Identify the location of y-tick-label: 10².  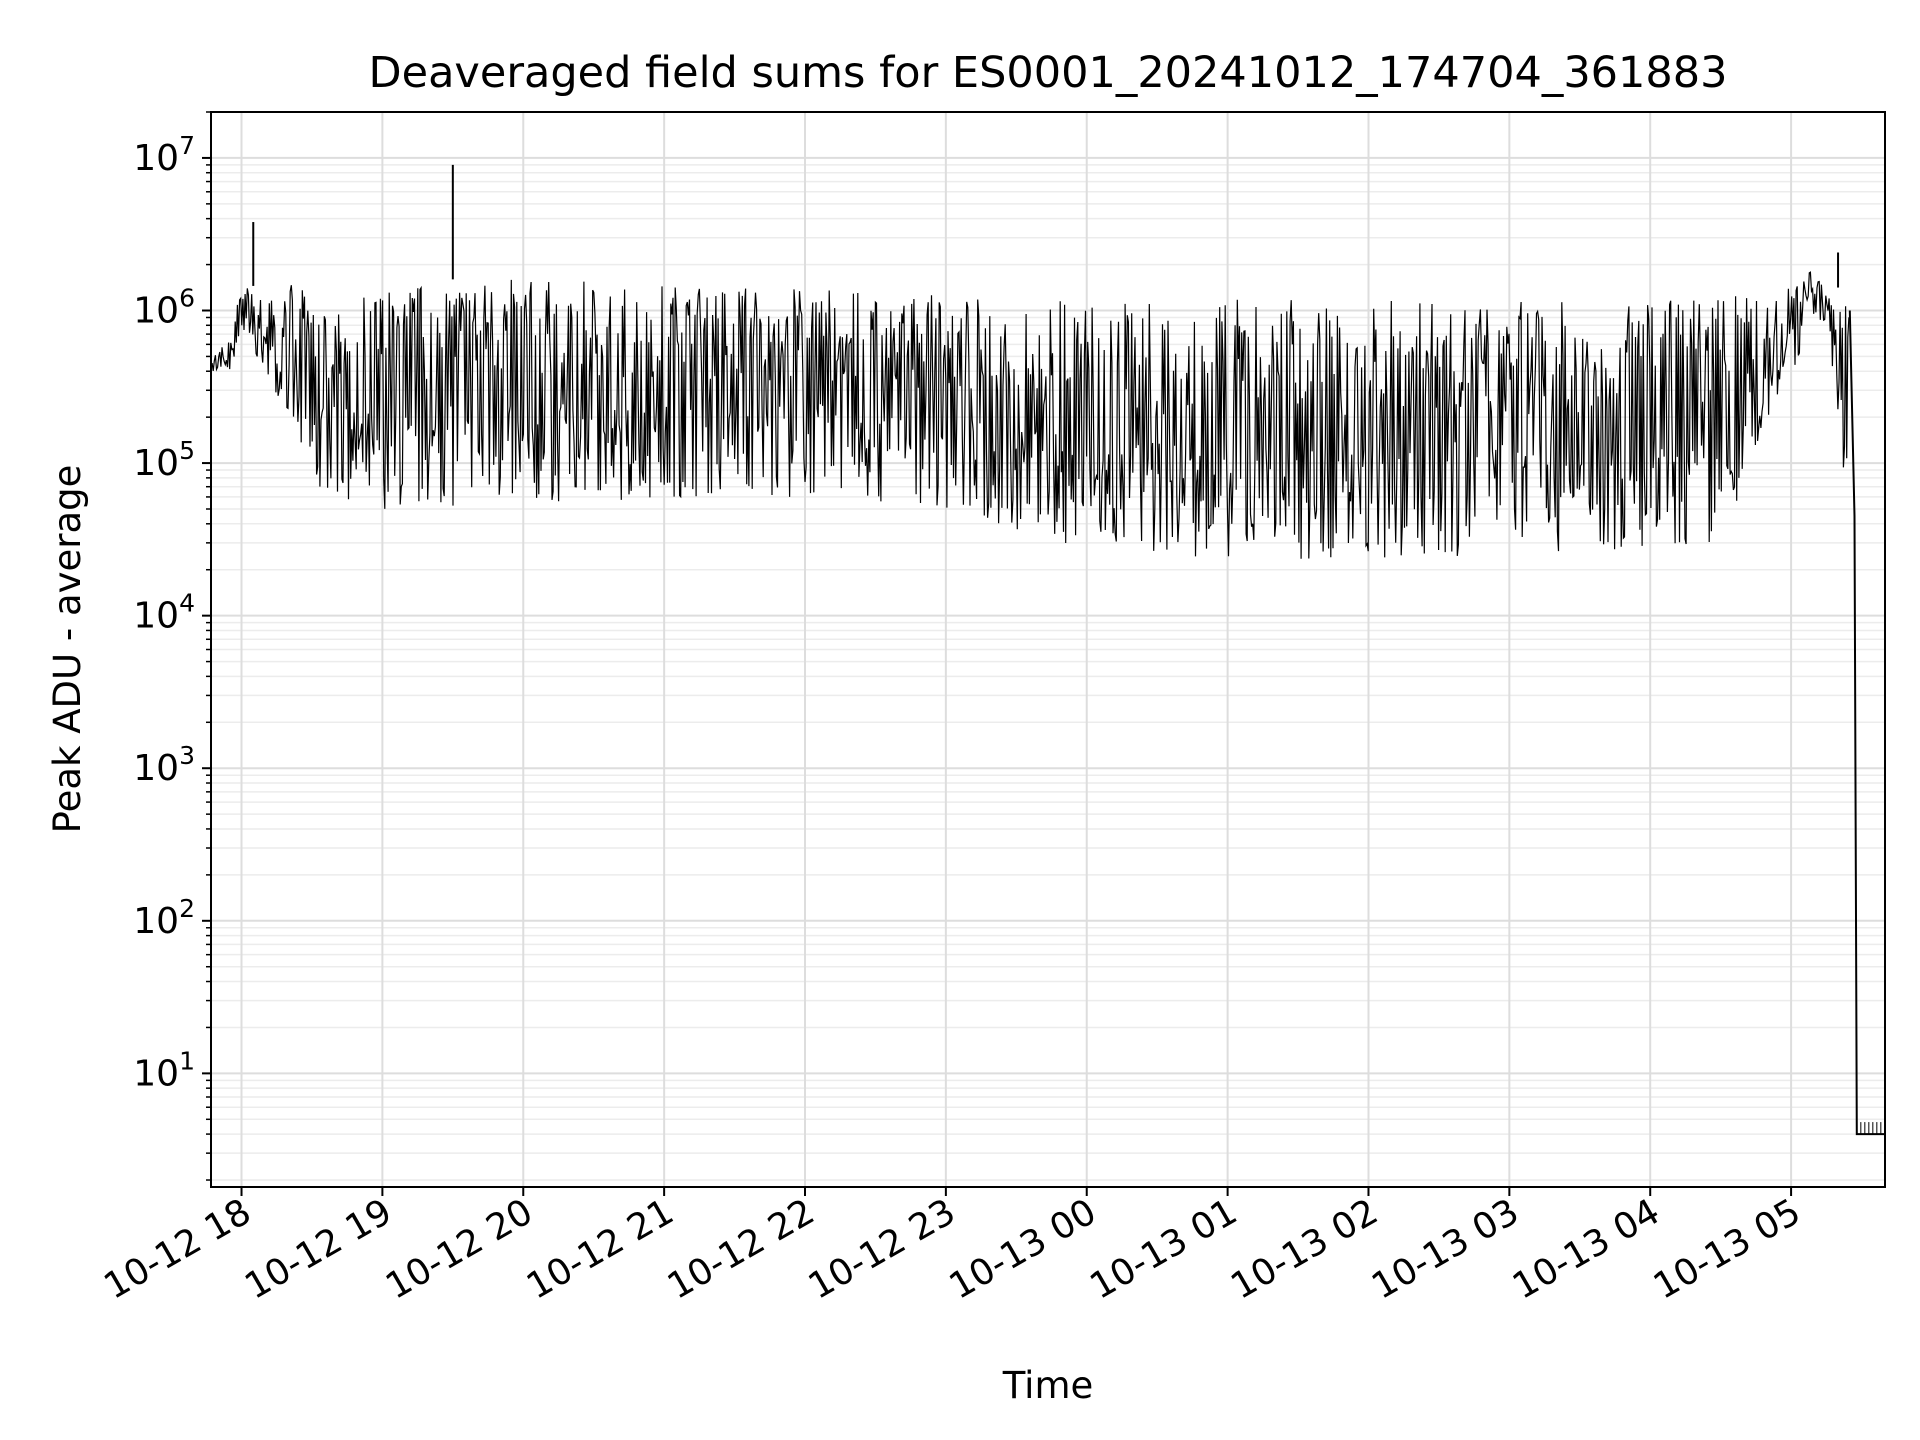
(164, 918).